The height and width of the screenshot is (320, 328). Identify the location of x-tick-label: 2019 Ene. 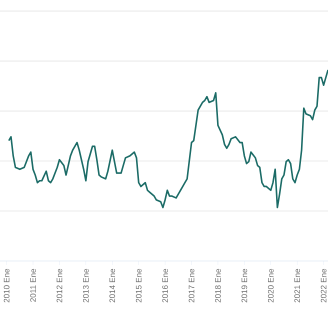
(245, 285).